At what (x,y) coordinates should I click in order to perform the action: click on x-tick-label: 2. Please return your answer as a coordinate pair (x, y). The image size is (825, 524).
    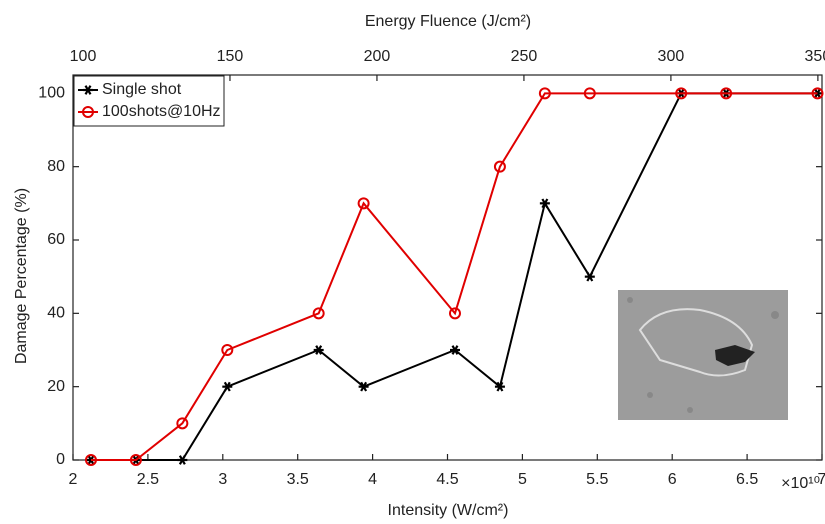
    Looking at the image, I should click on (73, 479).